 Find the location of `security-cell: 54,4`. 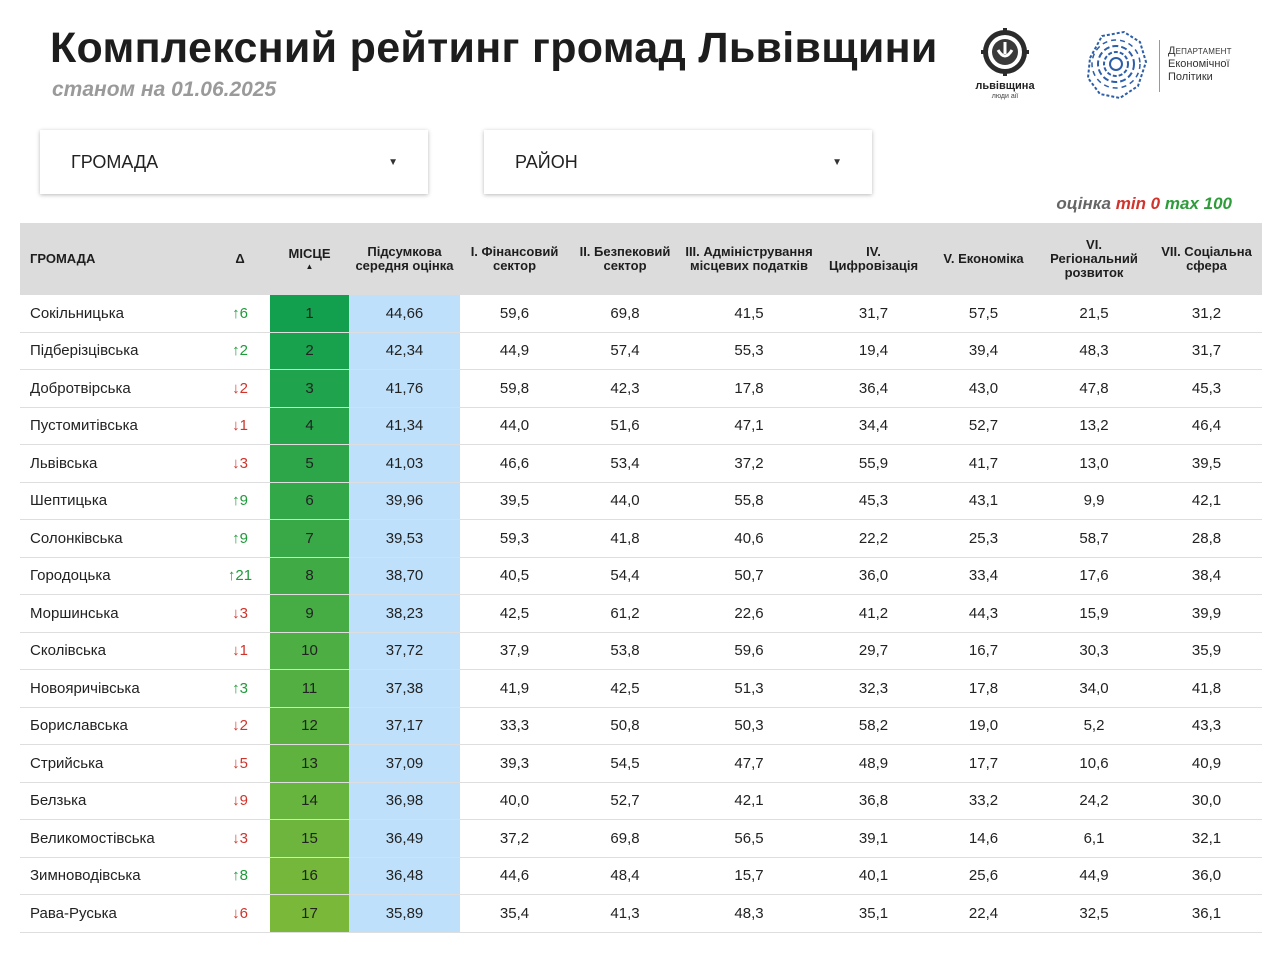

security-cell: 54,4 is located at coordinates (625, 576).